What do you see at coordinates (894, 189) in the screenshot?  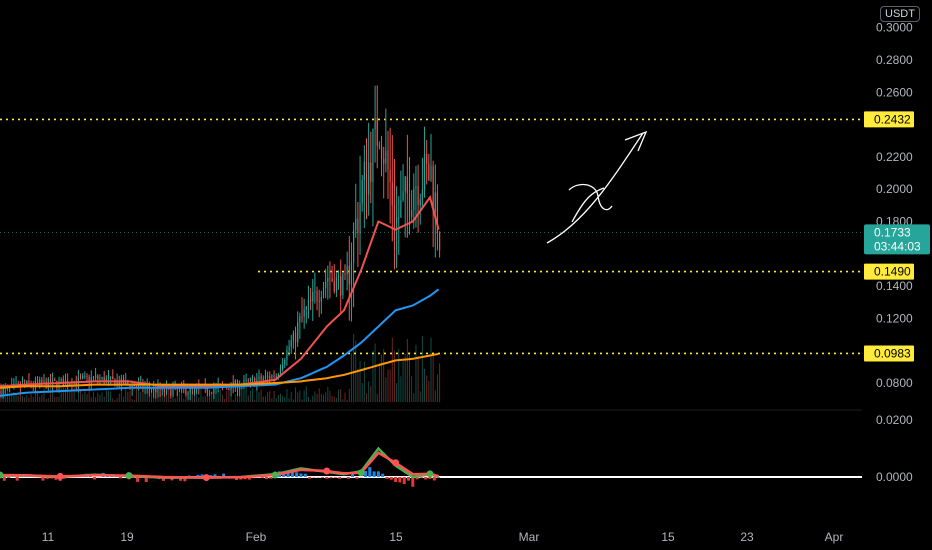 I see `price-tick-label: 0.2000` at bounding box center [894, 189].